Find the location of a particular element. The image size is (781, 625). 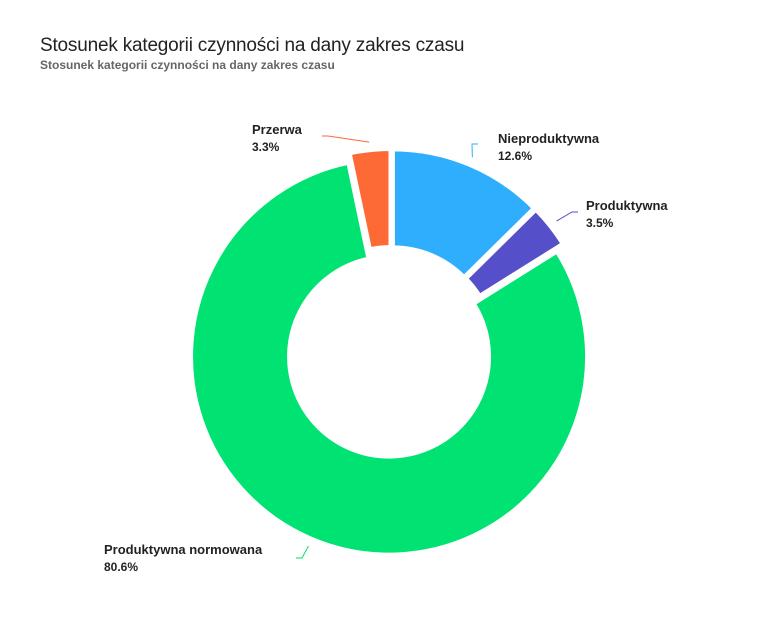

data-value-nieproduktywna: 12.6% is located at coordinates (515, 156).